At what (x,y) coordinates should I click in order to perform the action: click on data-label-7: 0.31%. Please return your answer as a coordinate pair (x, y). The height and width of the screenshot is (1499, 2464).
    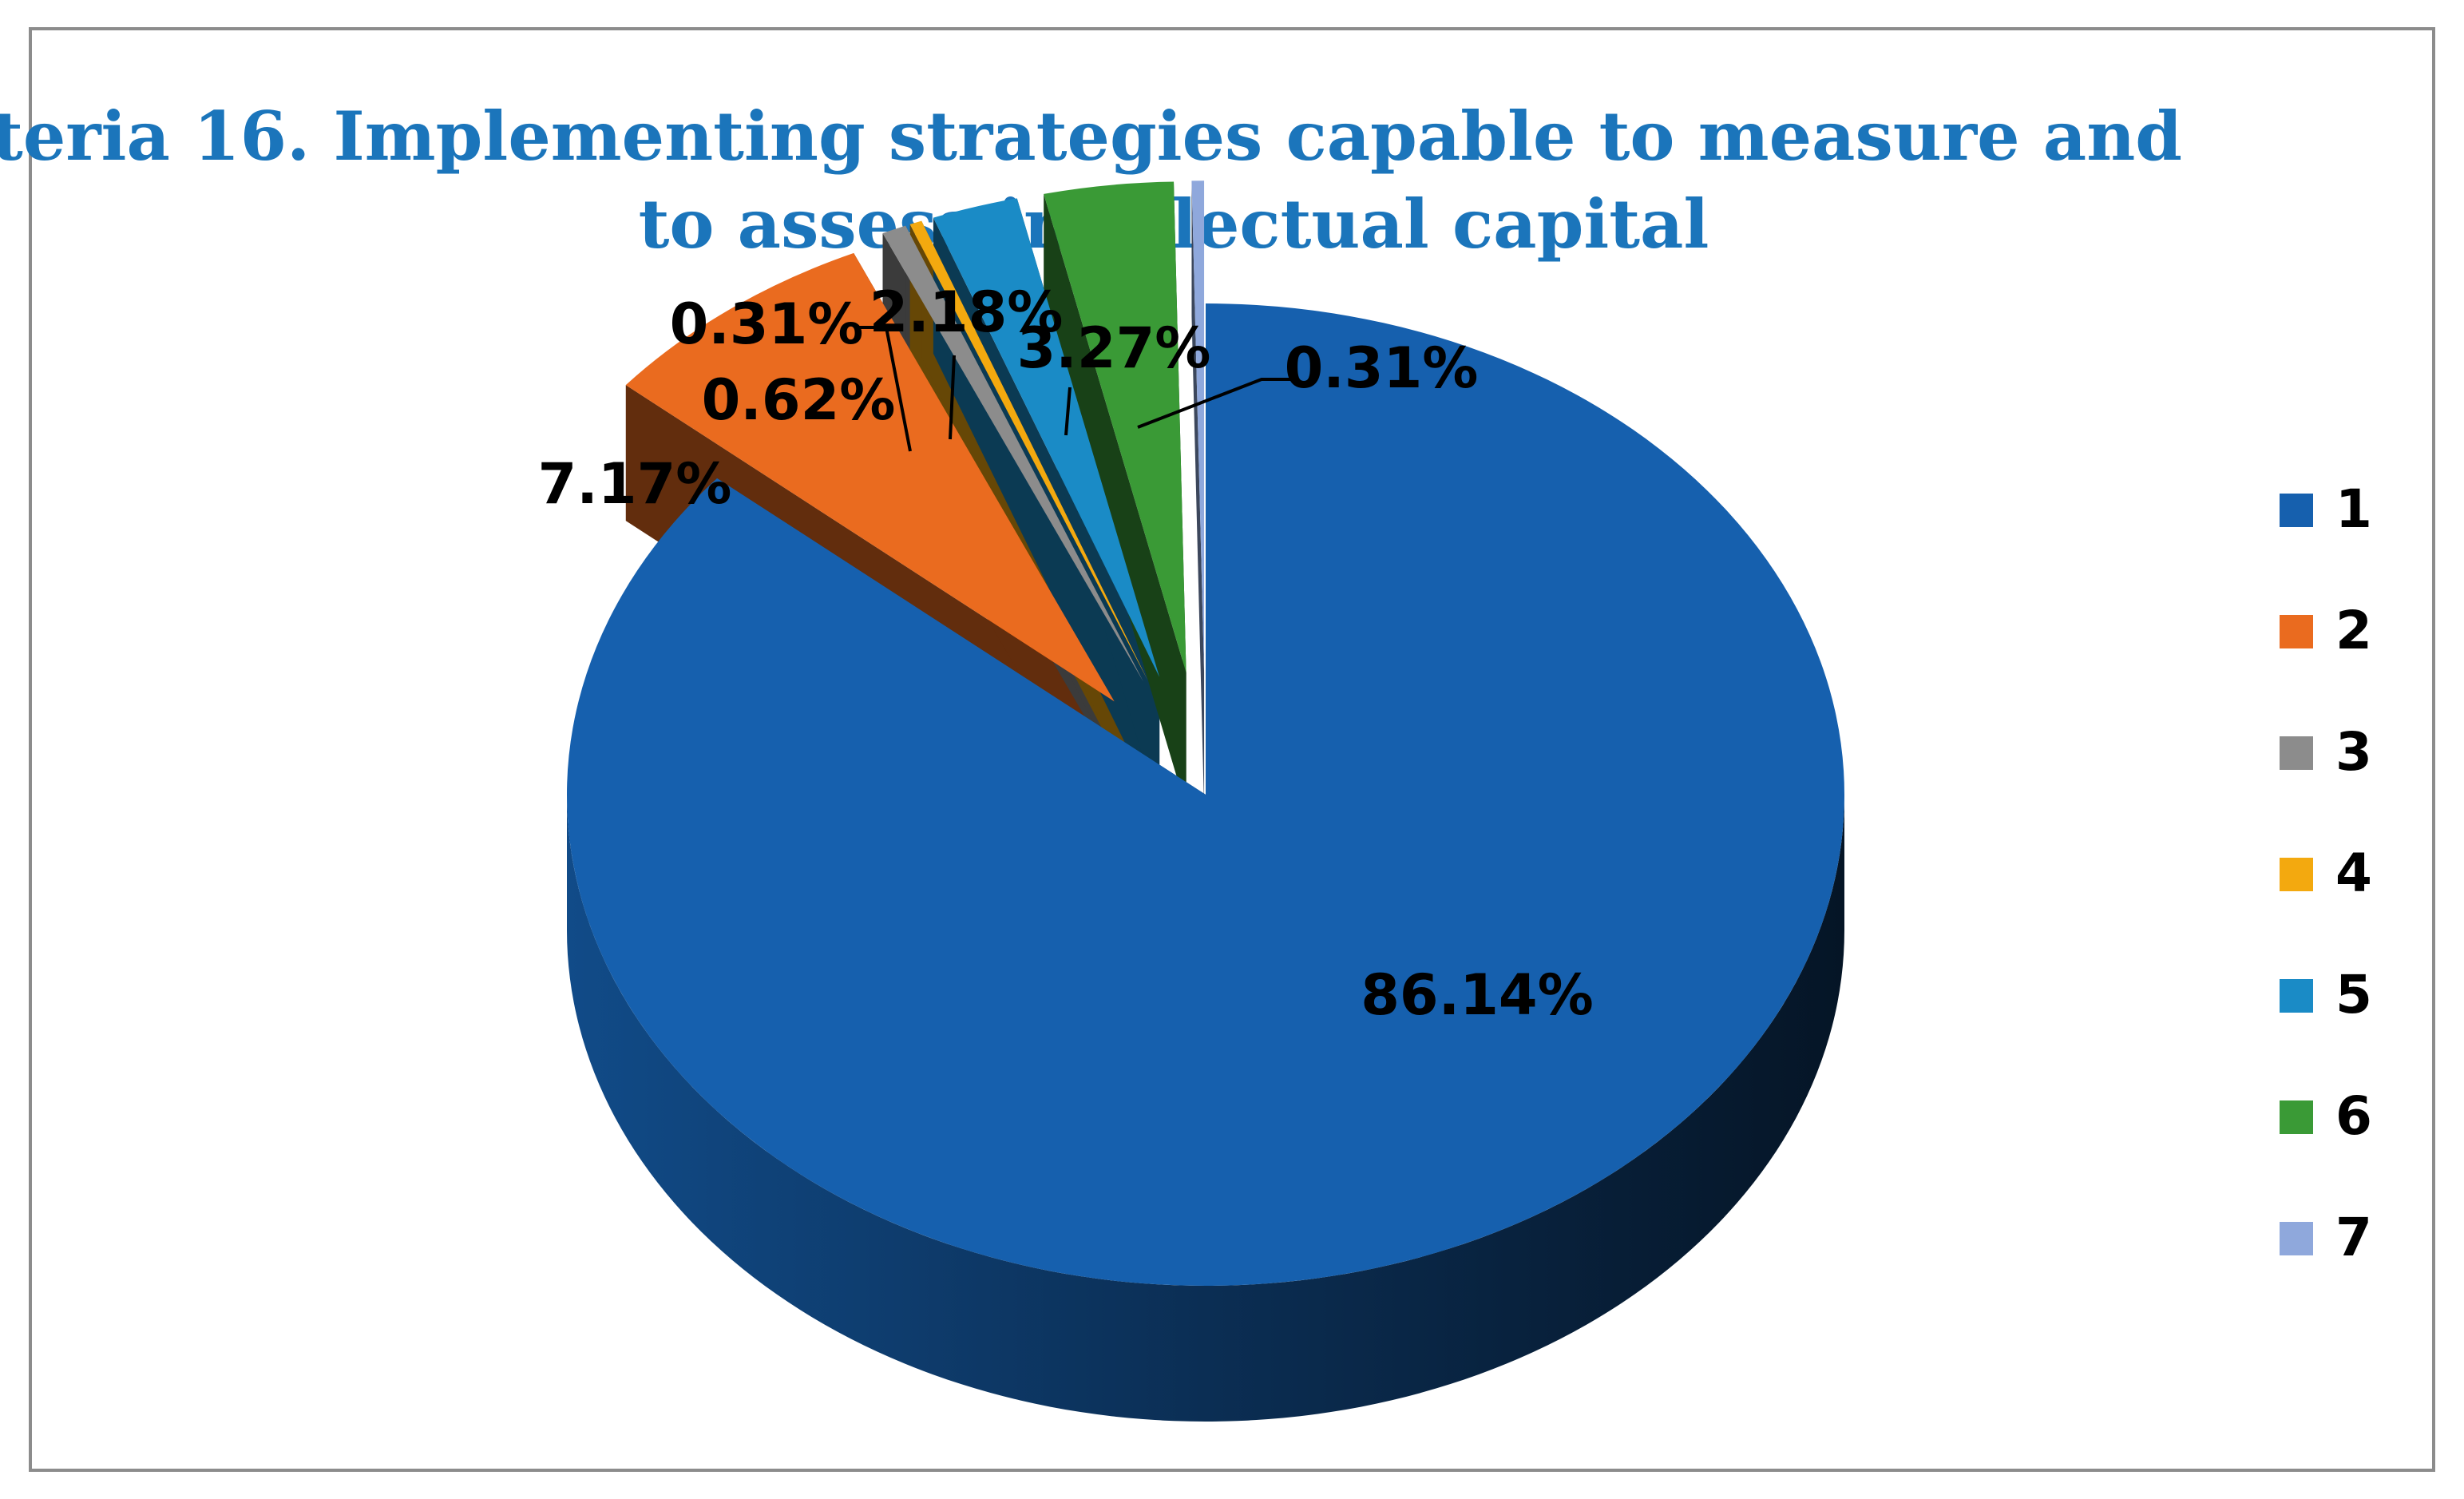
    Looking at the image, I should click on (1382, 368).